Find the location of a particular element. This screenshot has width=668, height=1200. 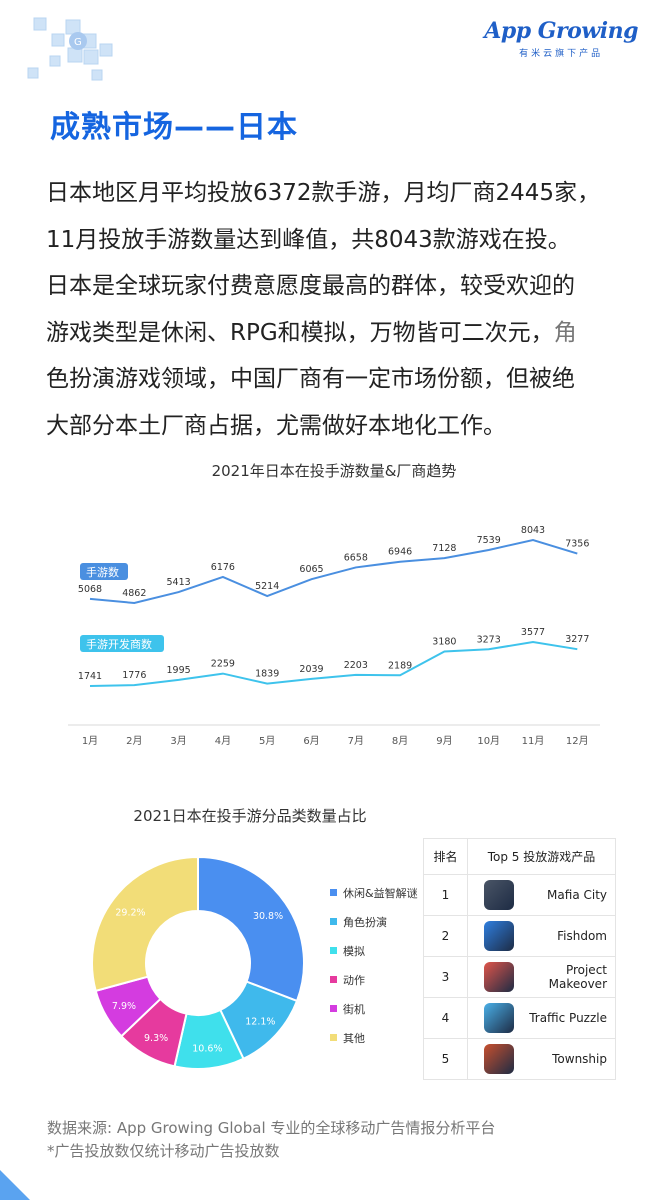

data-label: 6065 is located at coordinates (311, 569).